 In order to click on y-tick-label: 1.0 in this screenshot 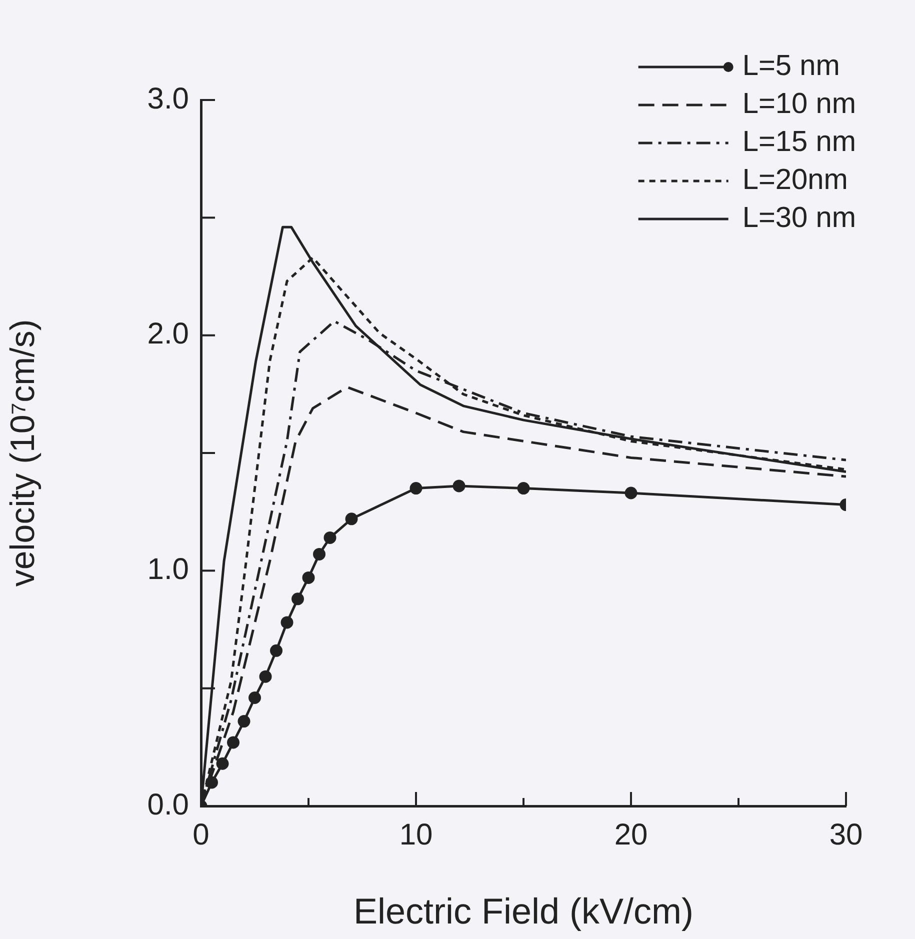, I will do `click(168, 569)`.